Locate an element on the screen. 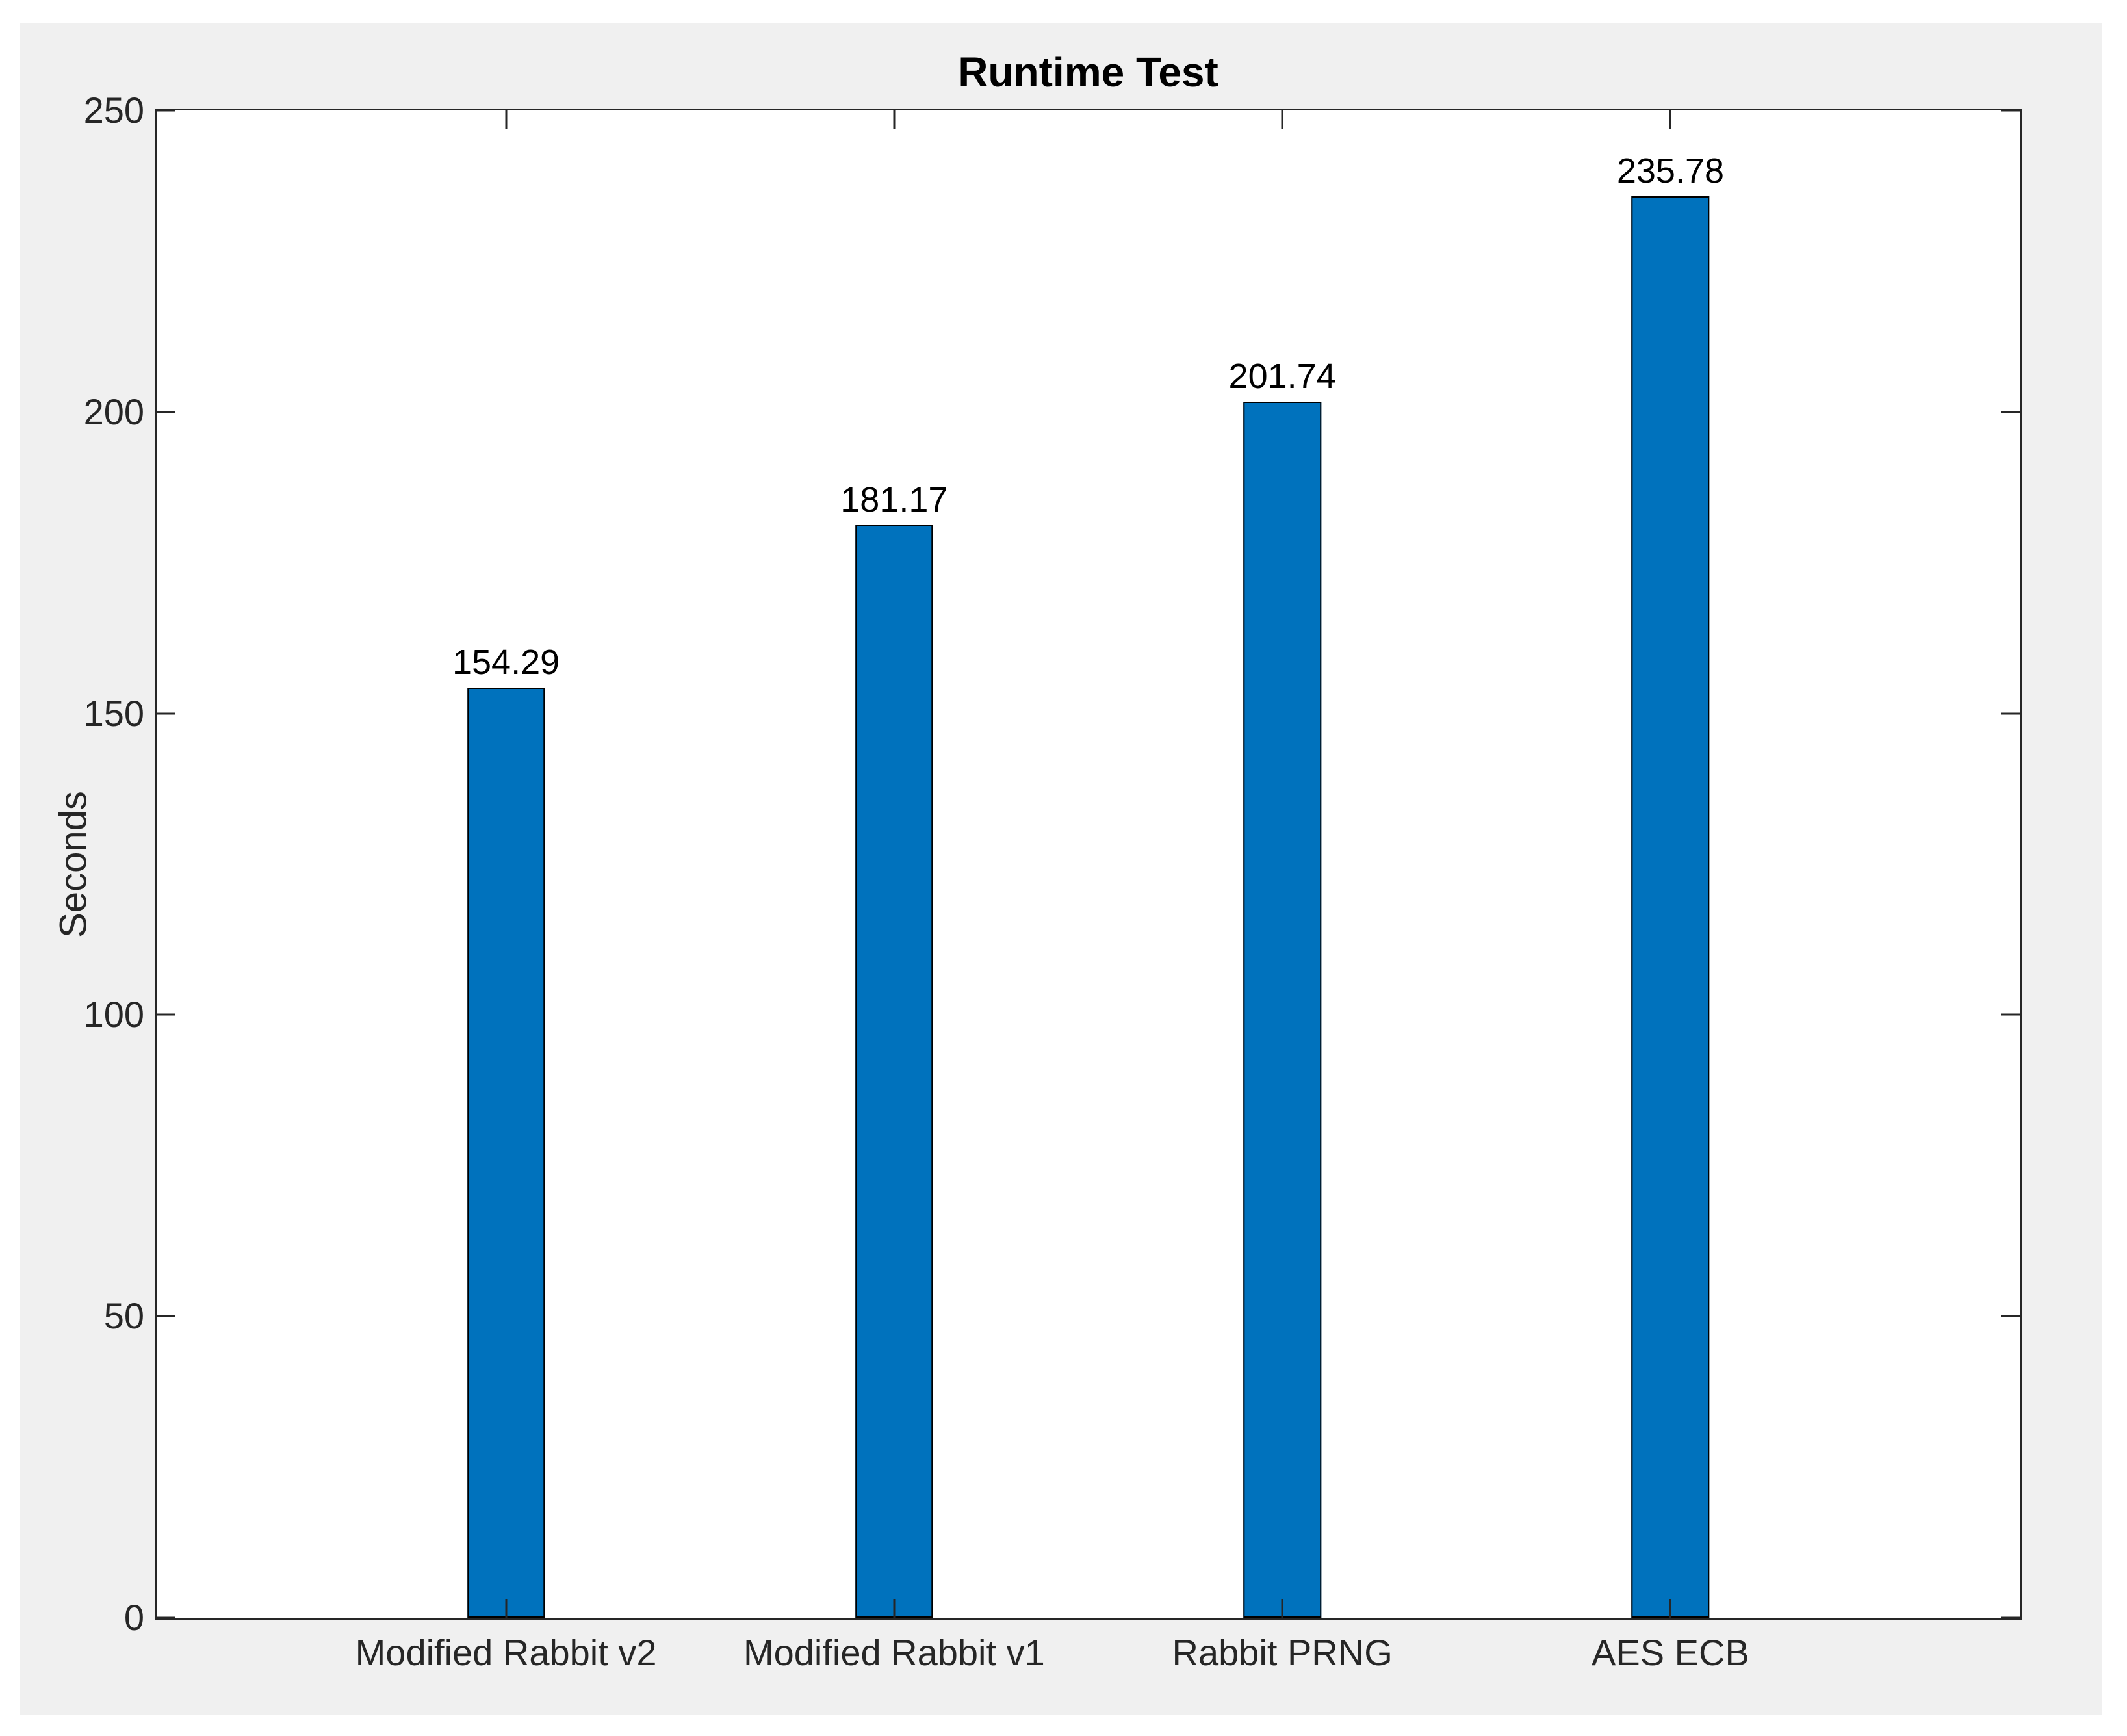 The width and height of the screenshot is (2127, 1736). y-tick-label: 200 is located at coordinates (113, 411).